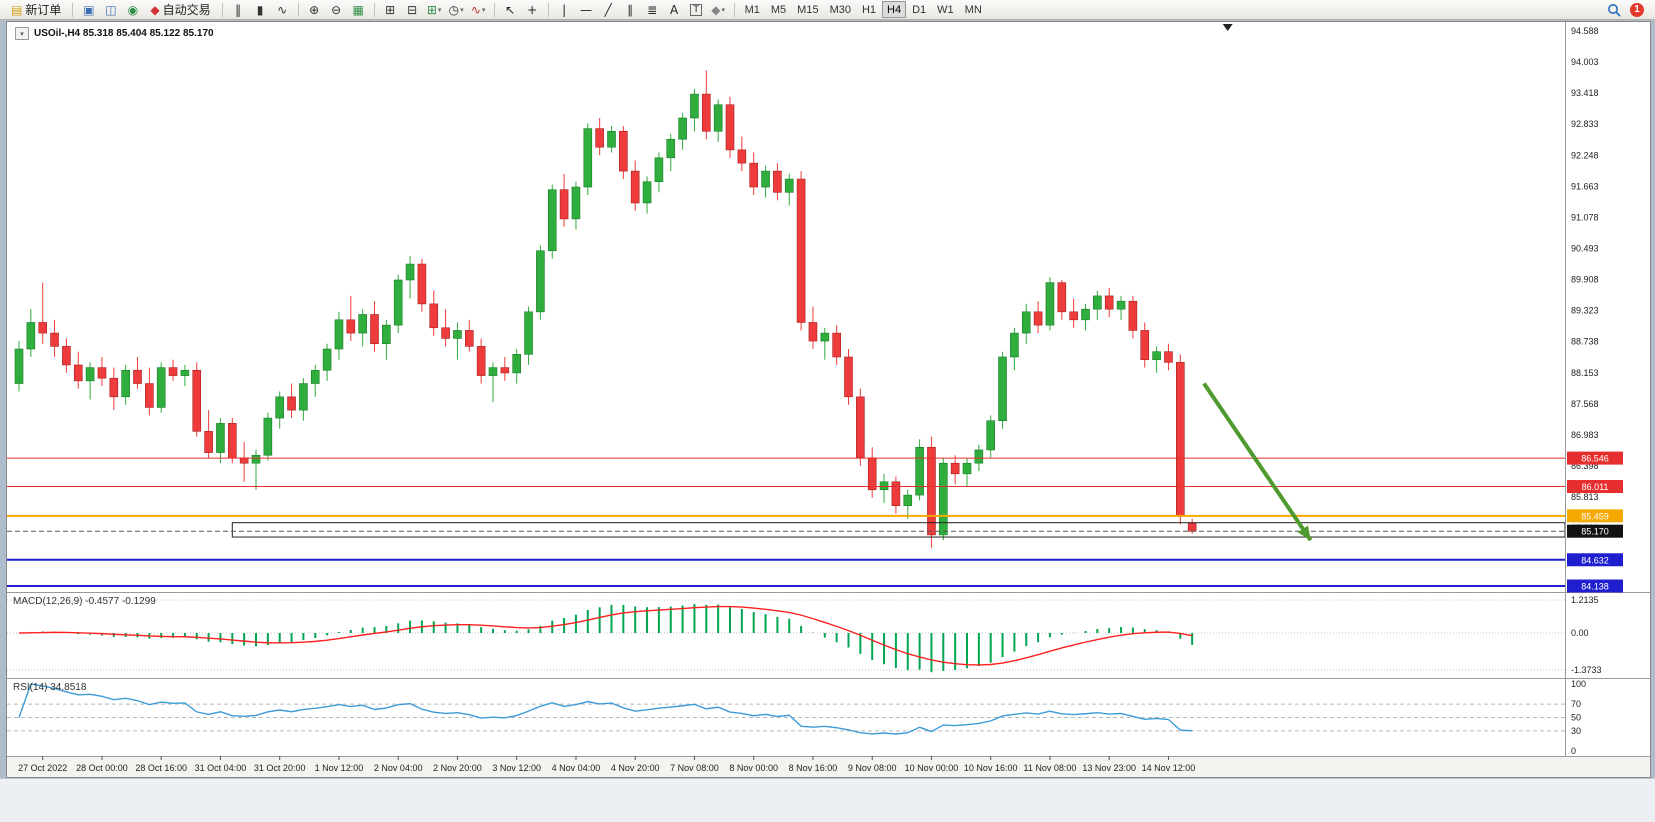 Image resolution: width=1655 pixels, height=822 pixels. I want to click on timeframe-h4: H4, so click(894, 9).